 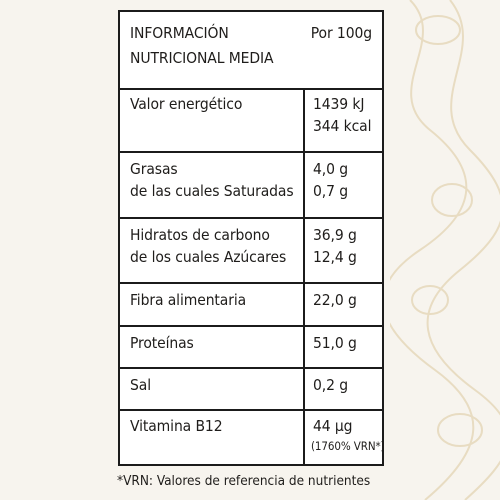 What do you see at coordinates (162, 343) in the screenshot?
I see `row-protein-label: Proteínas` at bounding box center [162, 343].